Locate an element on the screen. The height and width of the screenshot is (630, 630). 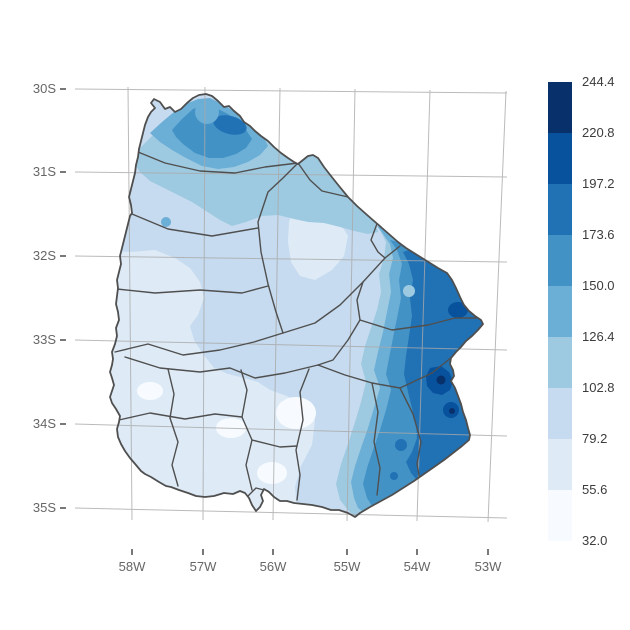
contour-spot-west is located at coordinates (166, 222).